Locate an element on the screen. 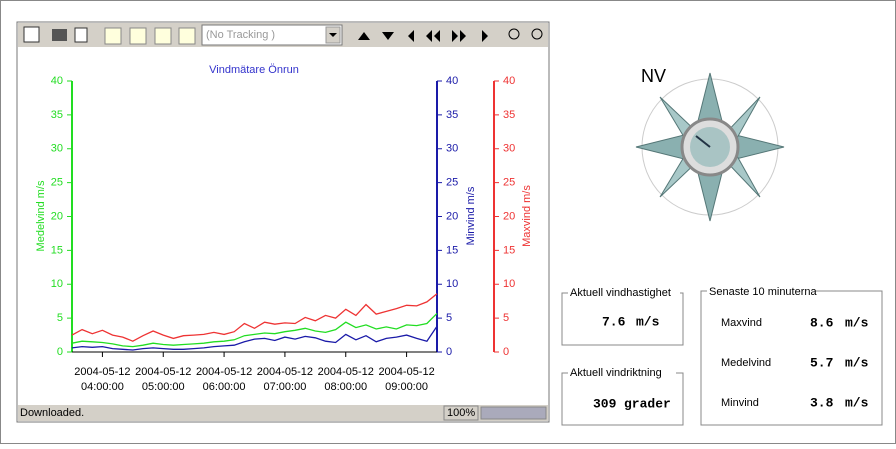 Image resolution: width=896 pixels, height=449 pixels. icon-scatter is located at coordinates (113, 36).